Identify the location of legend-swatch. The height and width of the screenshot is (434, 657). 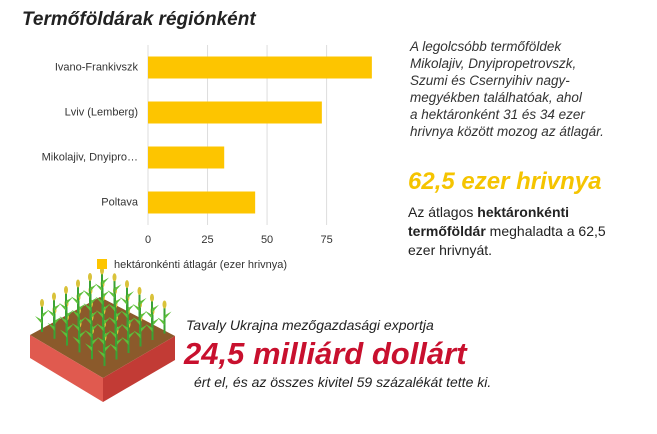
(102, 264).